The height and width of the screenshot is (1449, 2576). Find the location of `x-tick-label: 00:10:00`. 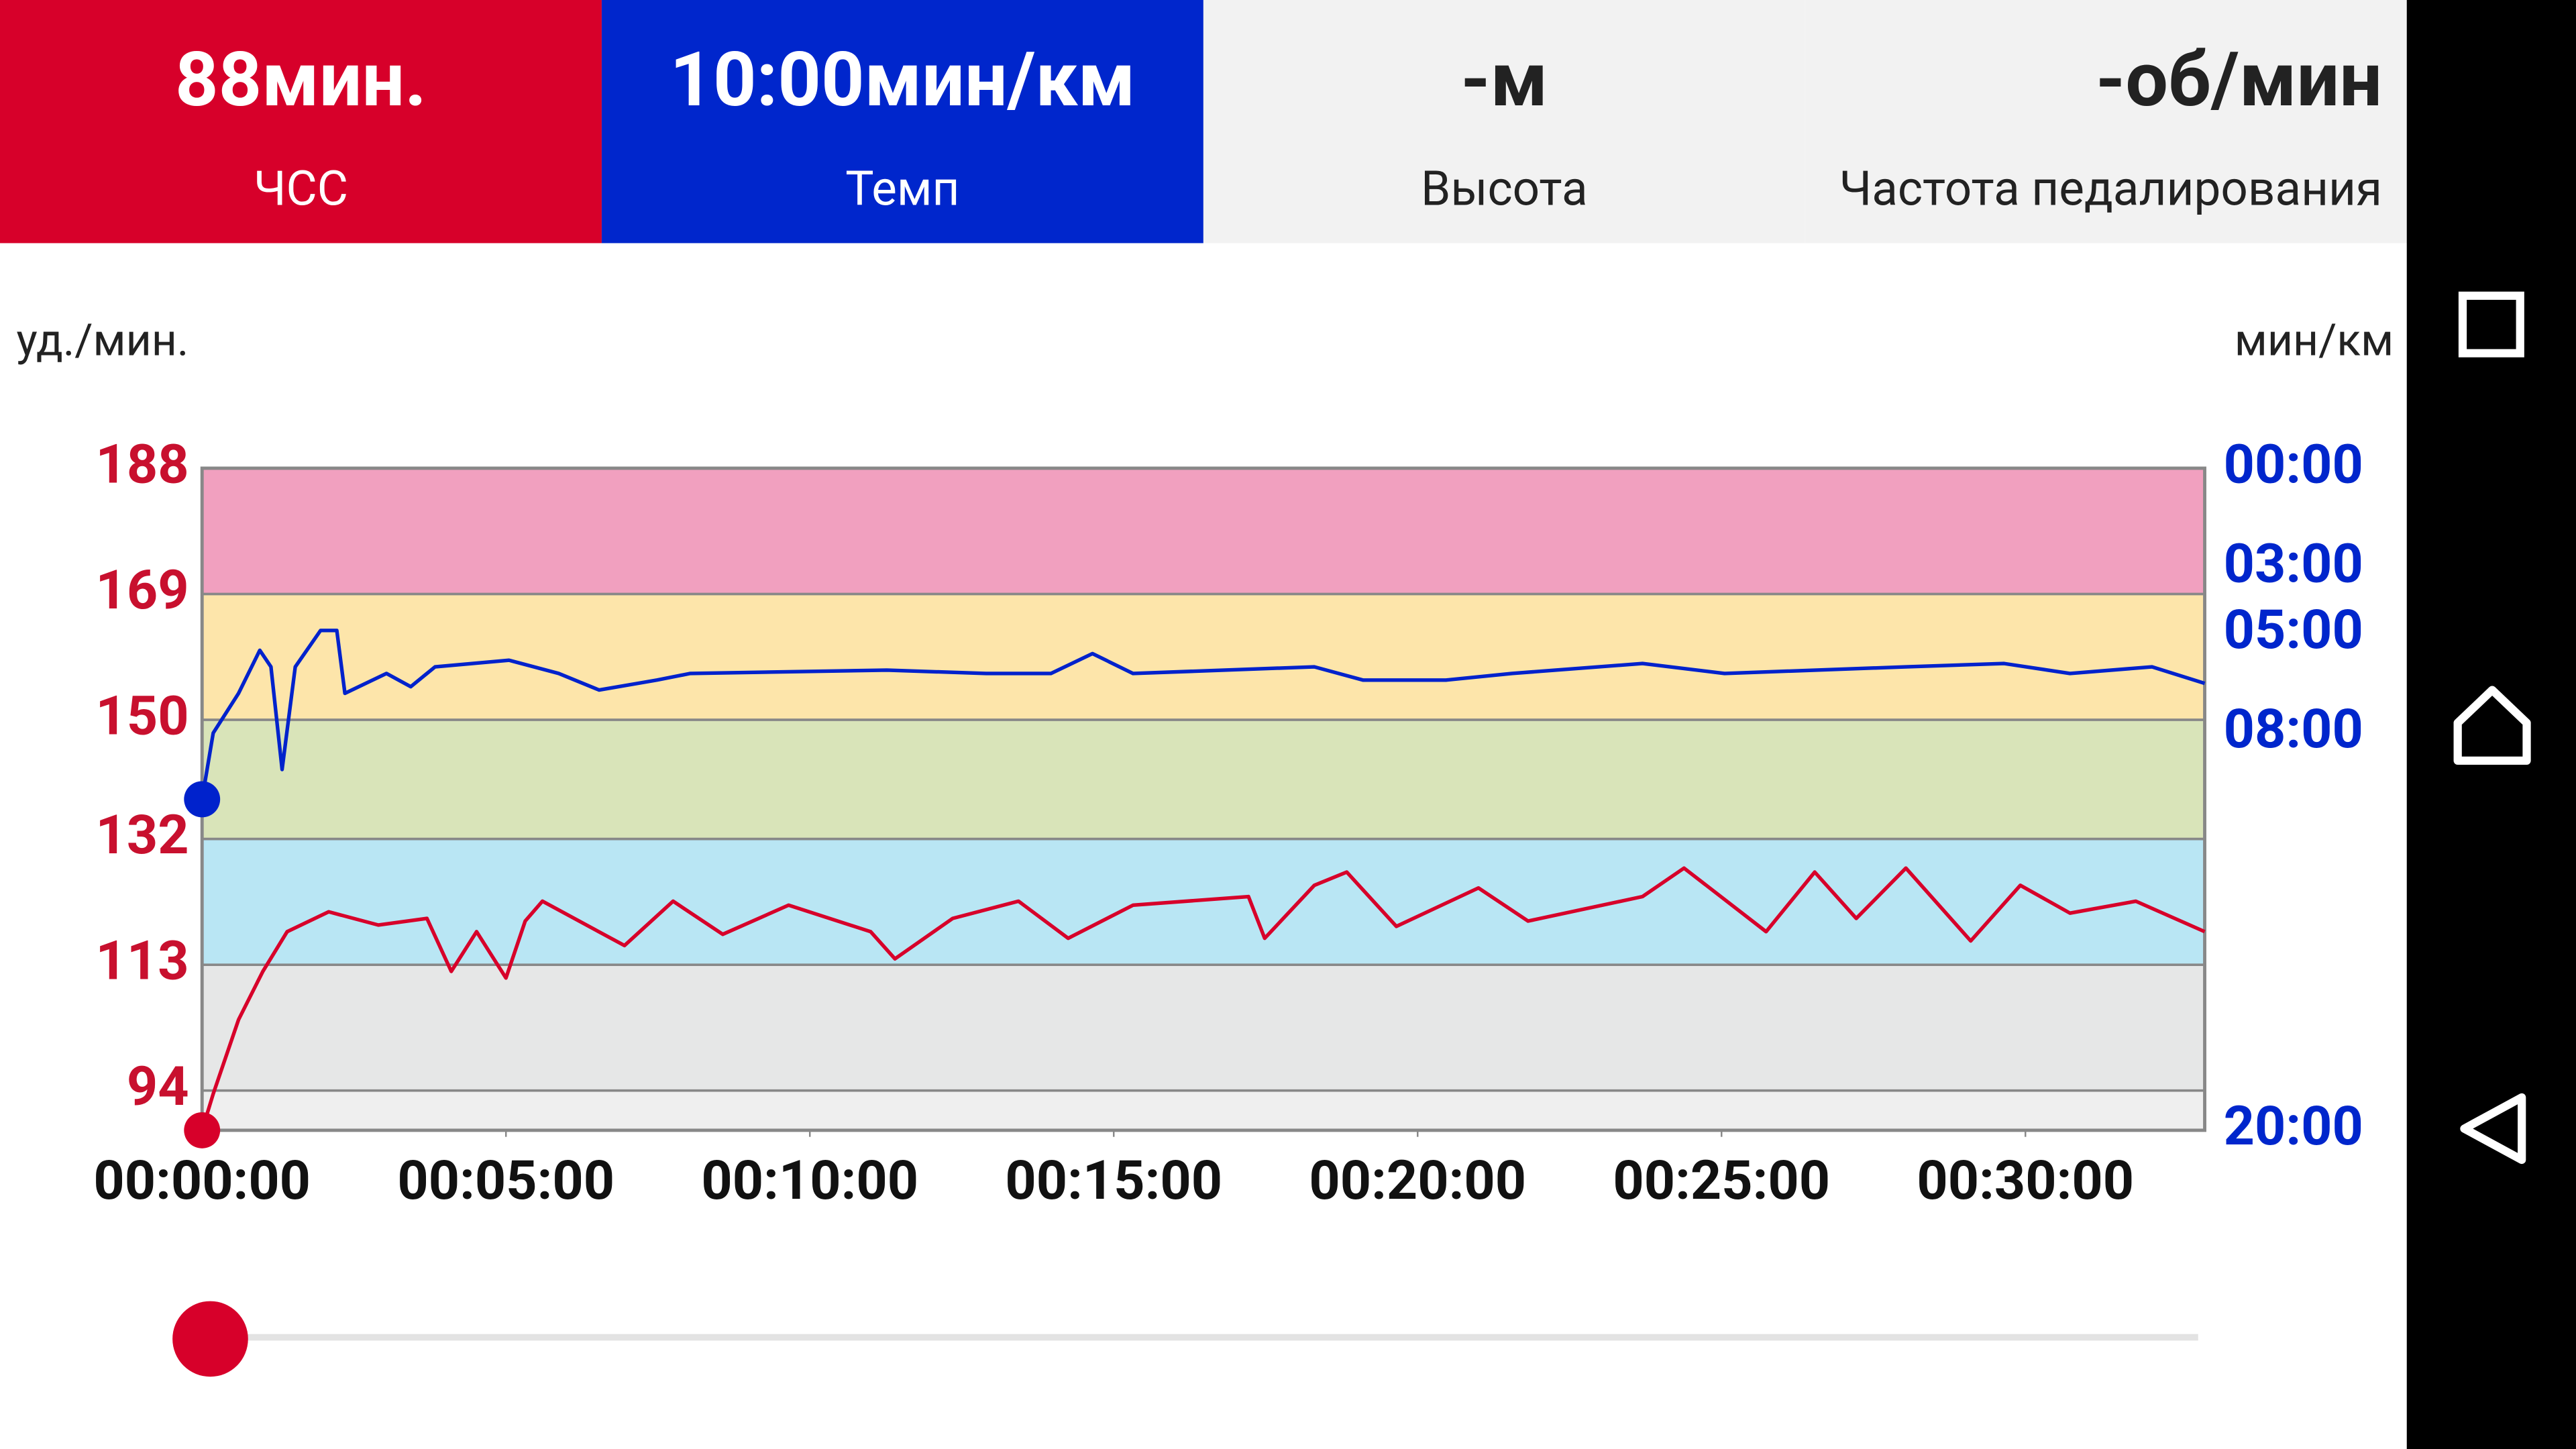

x-tick-label: 00:10:00 is located at coordinates (809, 1180).